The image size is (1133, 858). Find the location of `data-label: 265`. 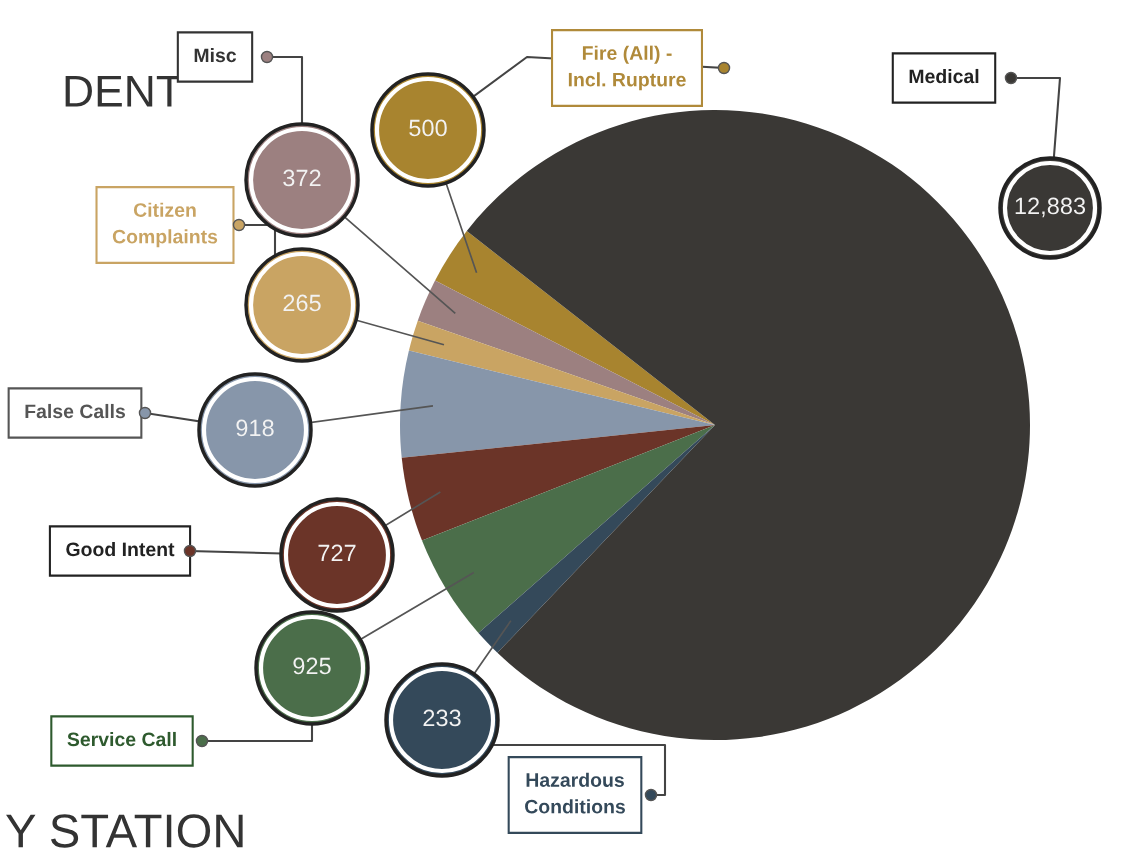

data-label: 265 is located at coordinates (302, 303).